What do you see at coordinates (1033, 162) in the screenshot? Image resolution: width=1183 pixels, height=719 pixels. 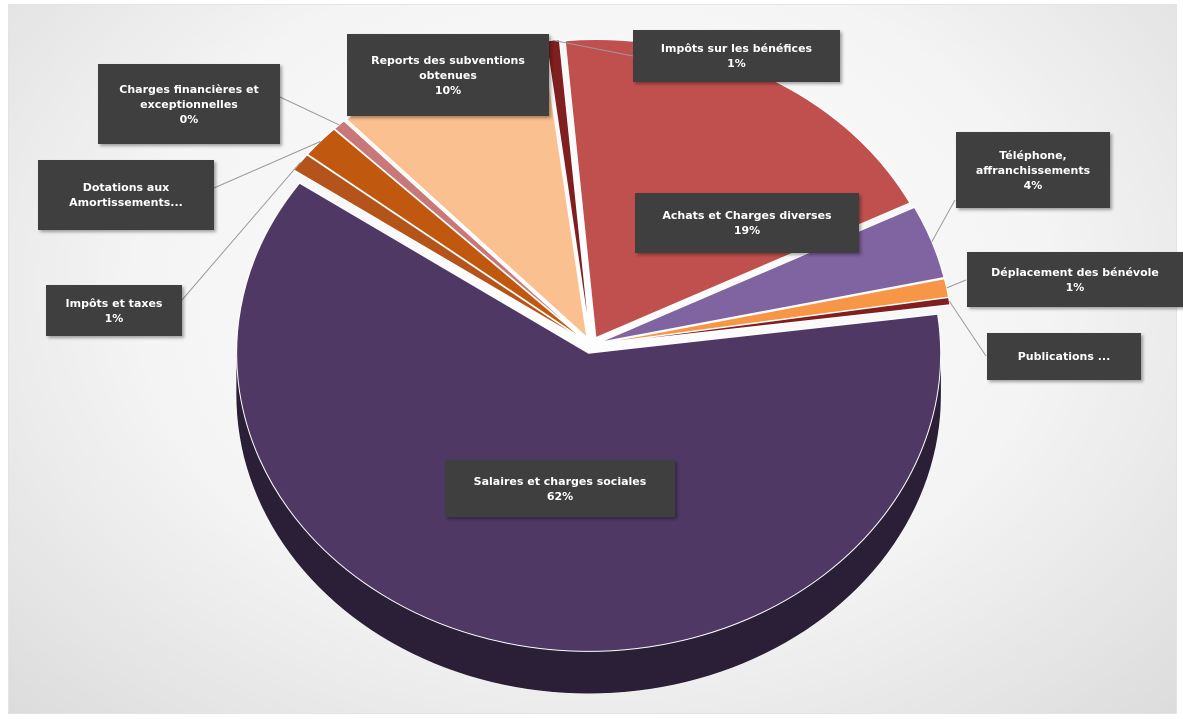 I see `callout-telephone-label: Téléphone, affranchissements` at bounding box center [1033, 162].